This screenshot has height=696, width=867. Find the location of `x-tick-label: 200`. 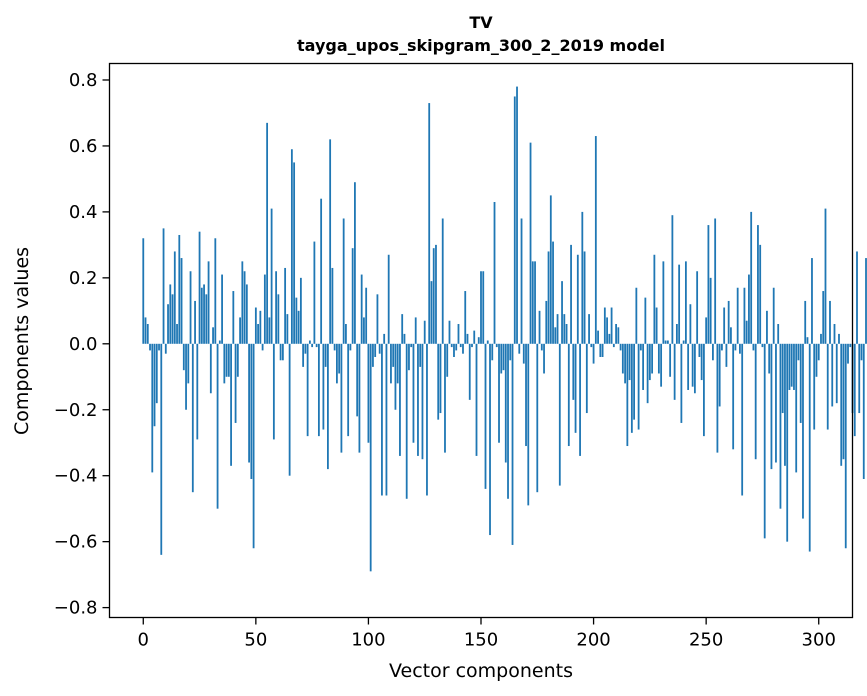

x-tick-label: 200 is located at coordinates (593, 640).